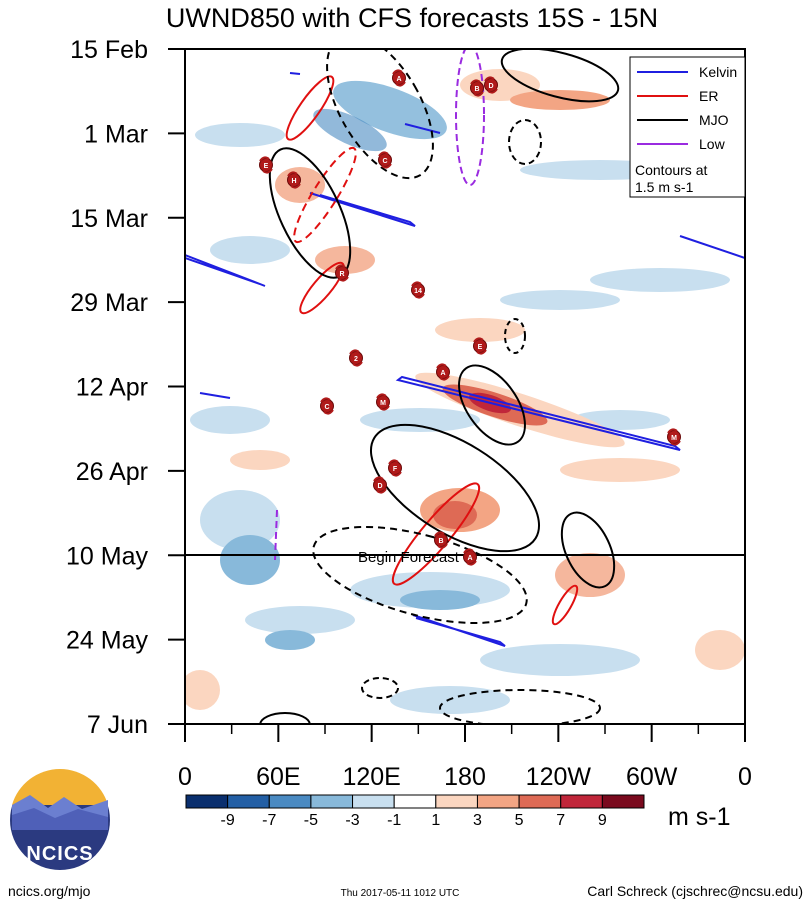 The height and width of the screenshot is (907, 809). What do you see at coordinates (695, 891) in the screenshot?
I see `footer-right: Carl Schreck (cjschrec@ncsu.edu)` at bounding box center [695, 891].